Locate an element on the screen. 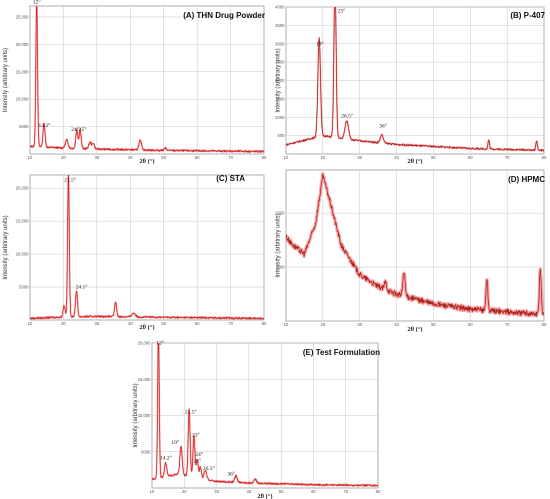  chart-title: (D) HPMC is located at coordinates (526, 179).